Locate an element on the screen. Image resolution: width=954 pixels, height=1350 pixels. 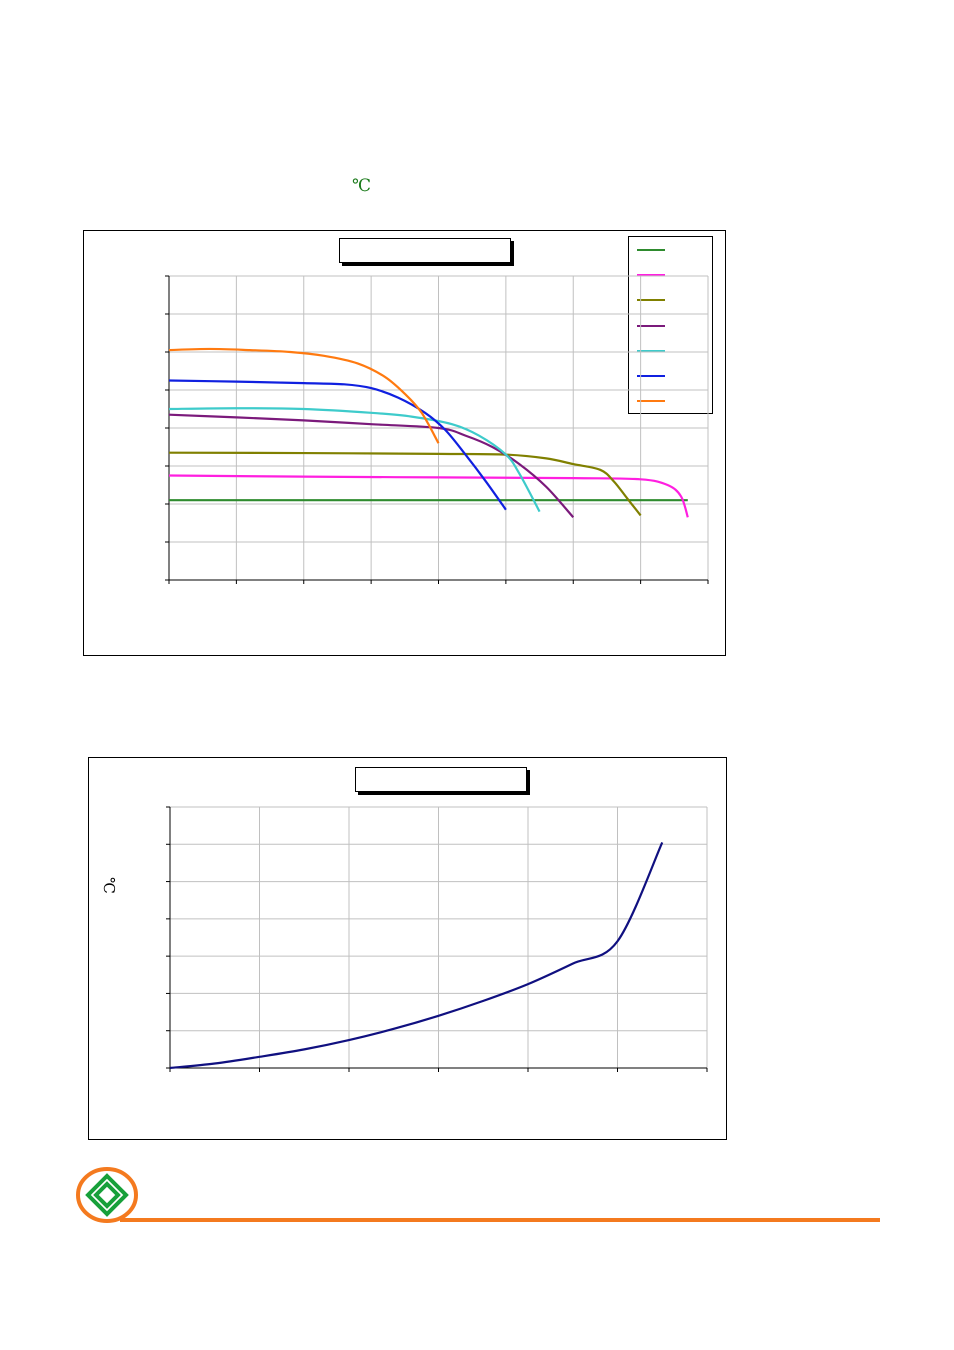
chart-1-title is located at coordinates (425, 250).